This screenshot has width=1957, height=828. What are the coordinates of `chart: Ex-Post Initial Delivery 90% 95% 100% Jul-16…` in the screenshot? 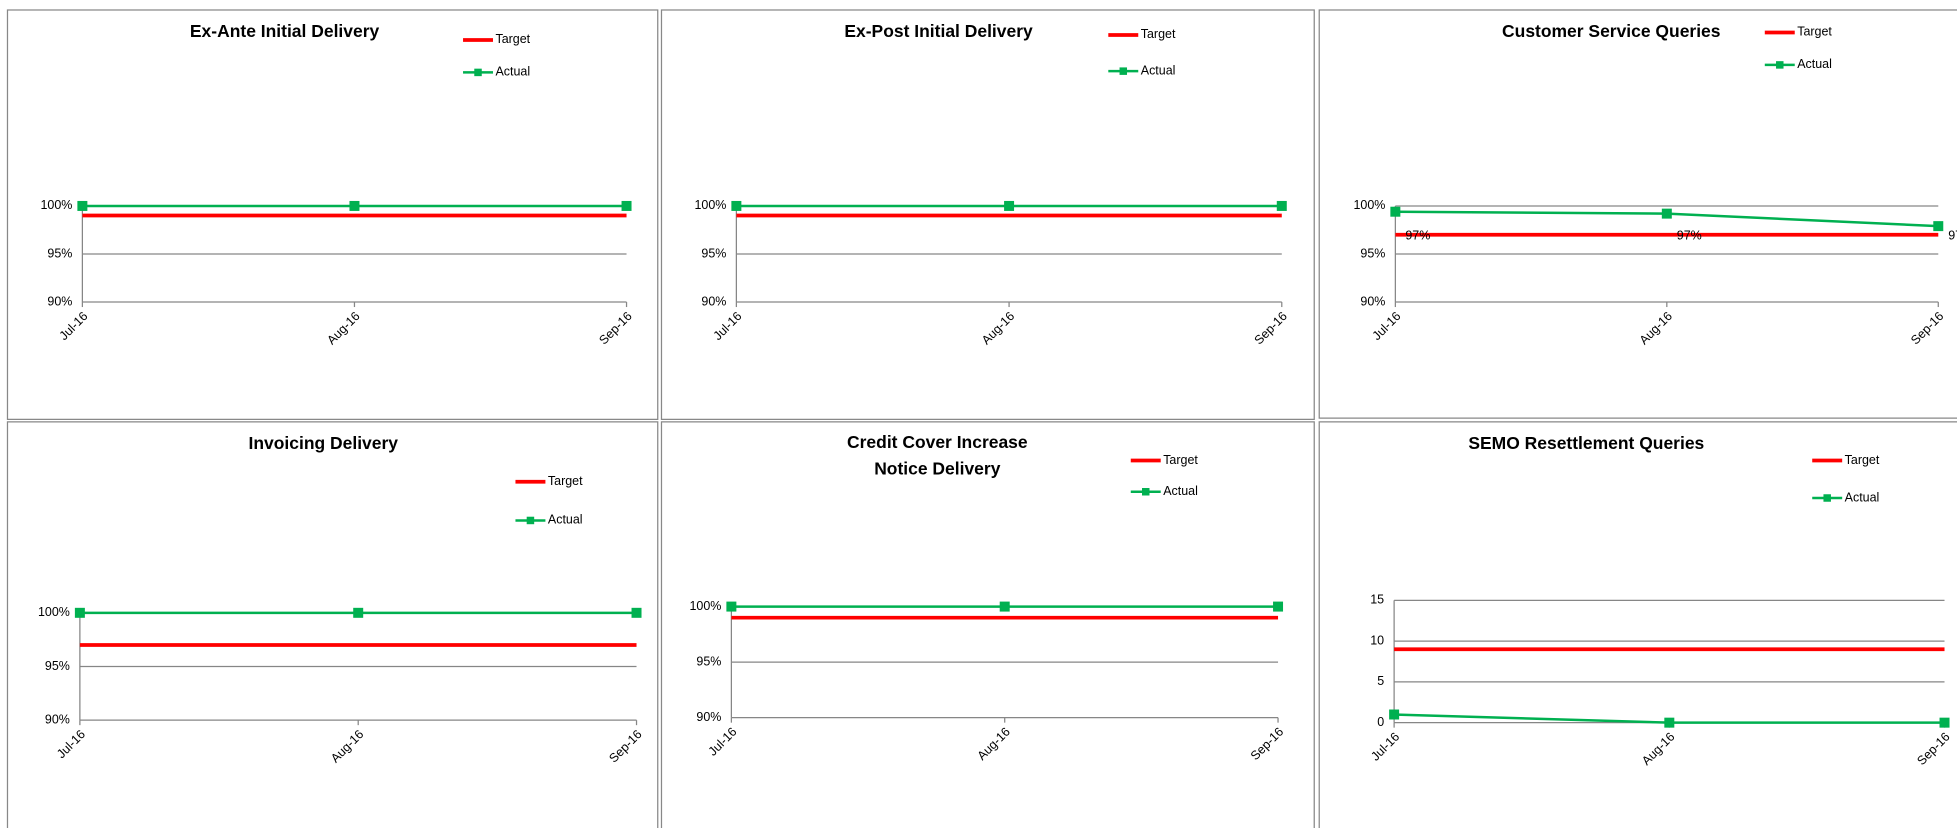 It's located at (992, 184).